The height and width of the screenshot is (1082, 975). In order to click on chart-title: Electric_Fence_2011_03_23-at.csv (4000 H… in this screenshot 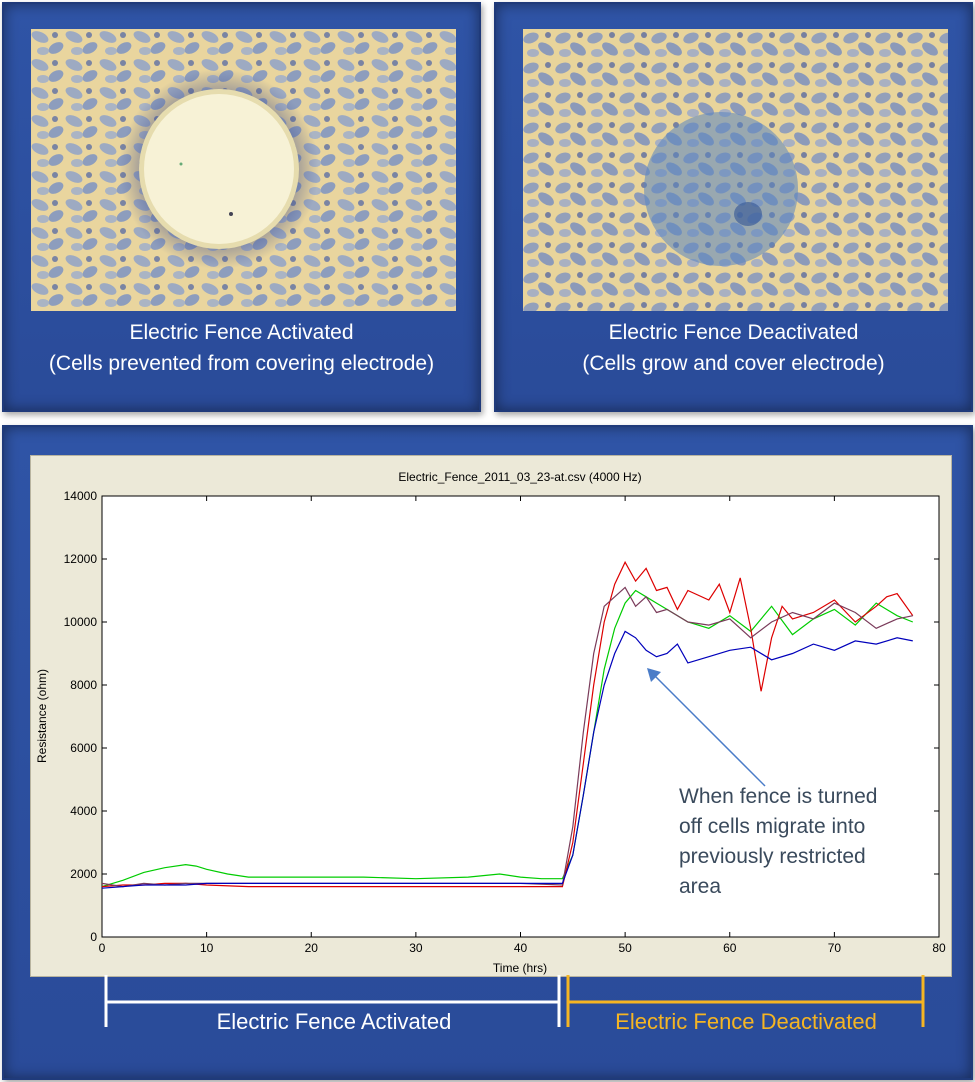, I will do `click(519, 477)`.